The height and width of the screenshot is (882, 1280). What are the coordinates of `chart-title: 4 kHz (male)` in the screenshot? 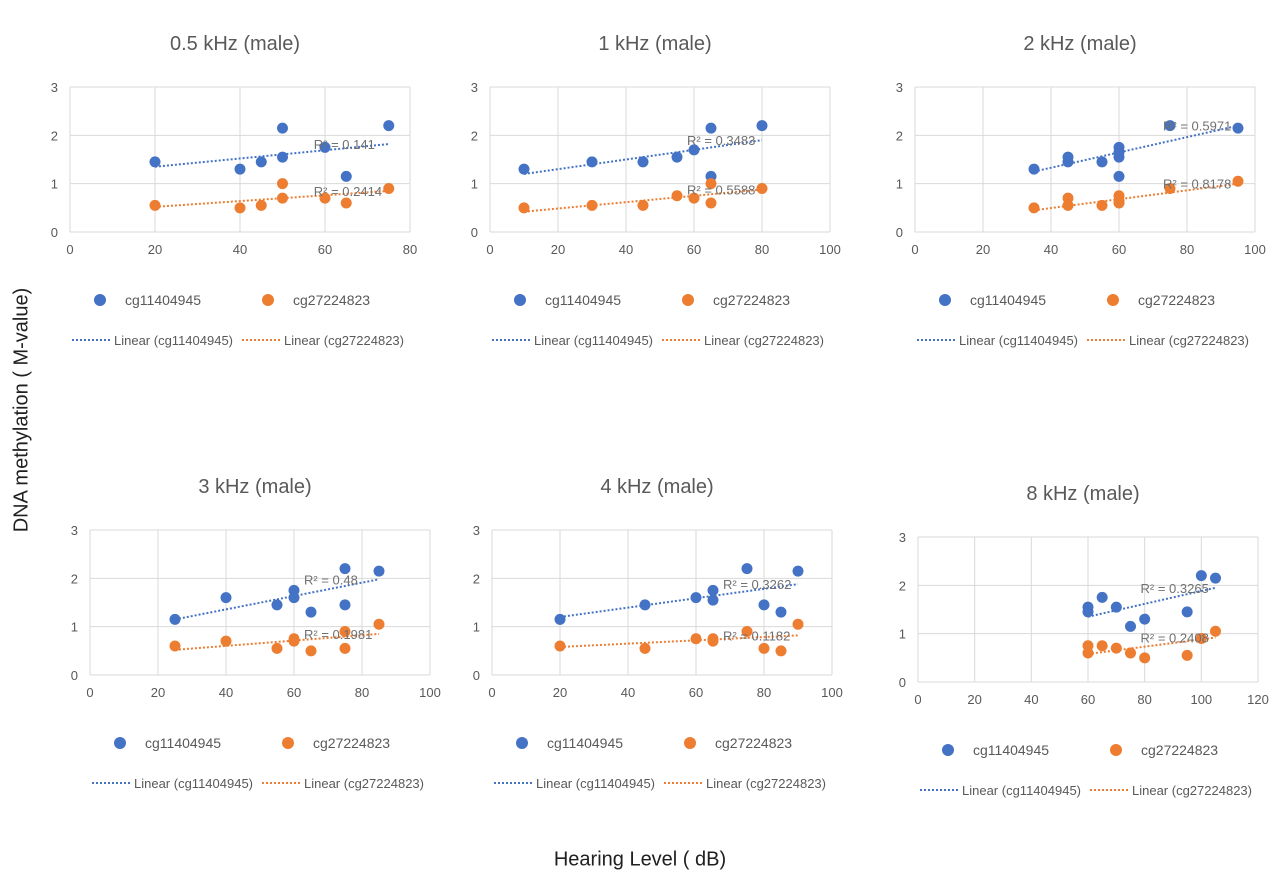 It's located at (656, 487).